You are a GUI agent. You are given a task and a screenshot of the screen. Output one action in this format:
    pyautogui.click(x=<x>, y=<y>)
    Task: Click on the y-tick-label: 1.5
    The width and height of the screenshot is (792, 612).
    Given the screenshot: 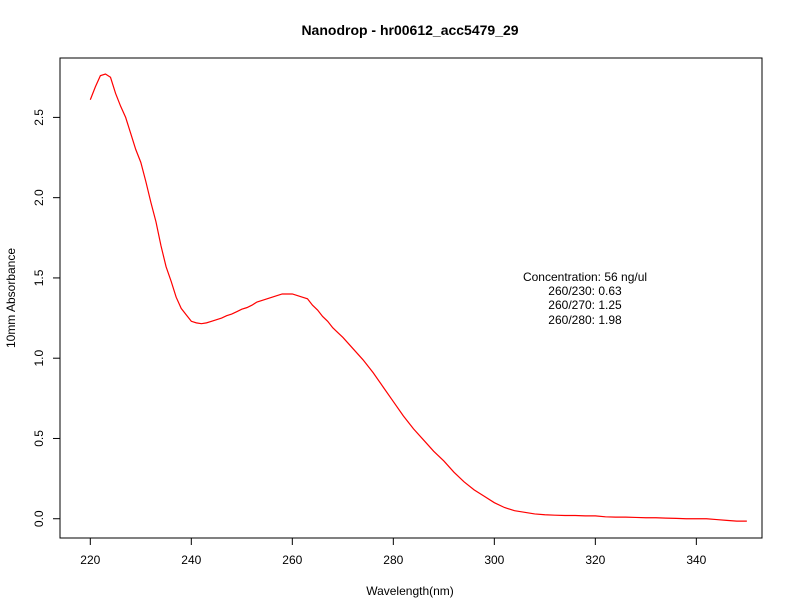 What is the action you would take?
    pyautogui.click(x=39, y=277)
    